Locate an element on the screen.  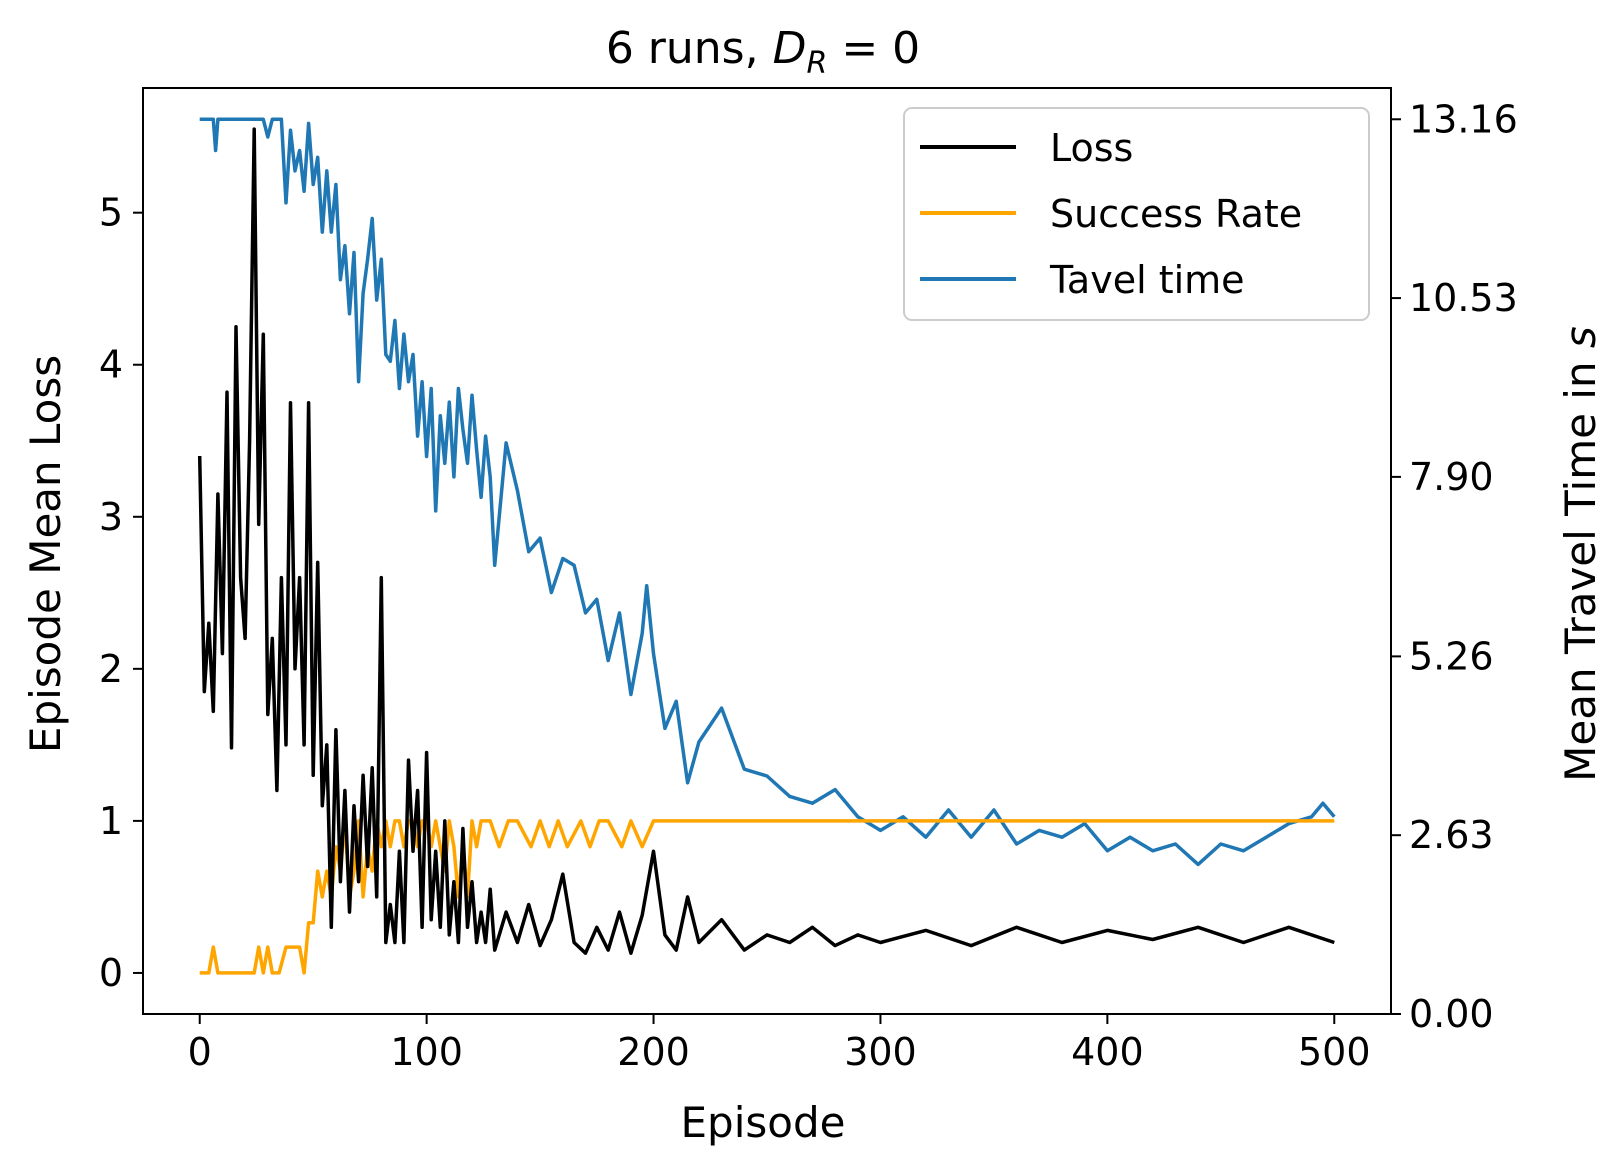
legend-box is located at coordinates (1136, 214).